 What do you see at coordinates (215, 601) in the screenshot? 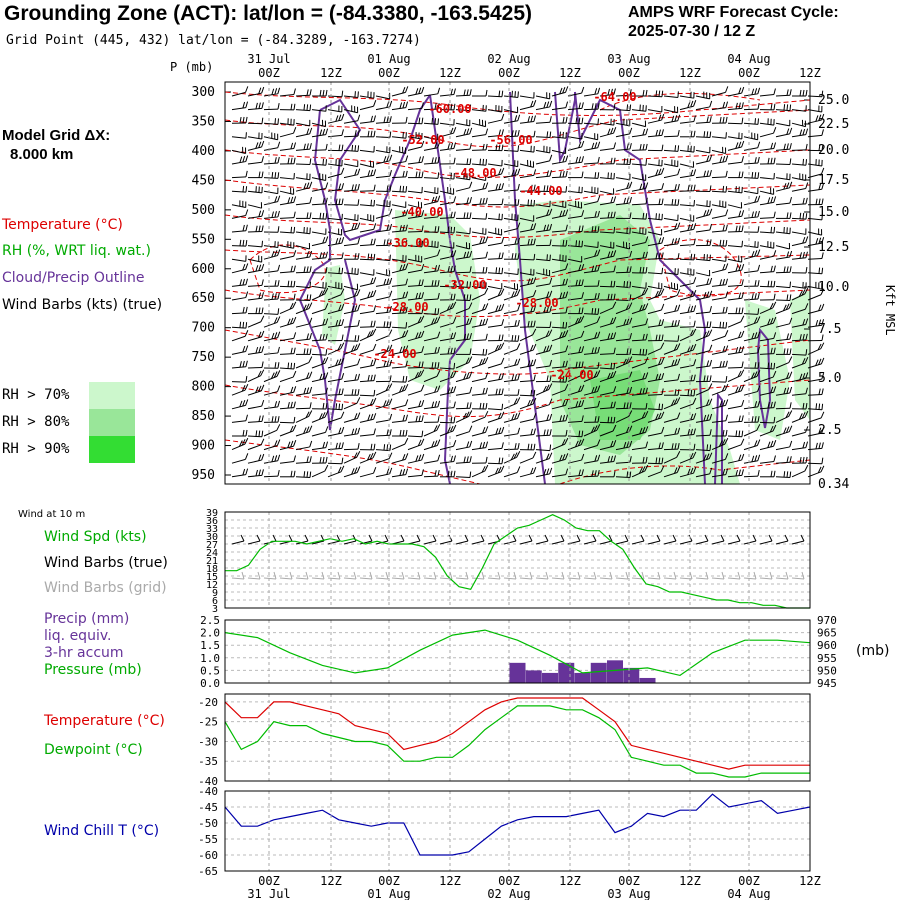
I see `wind-speed-tick-label: 6` at bounding box center [215, 601].